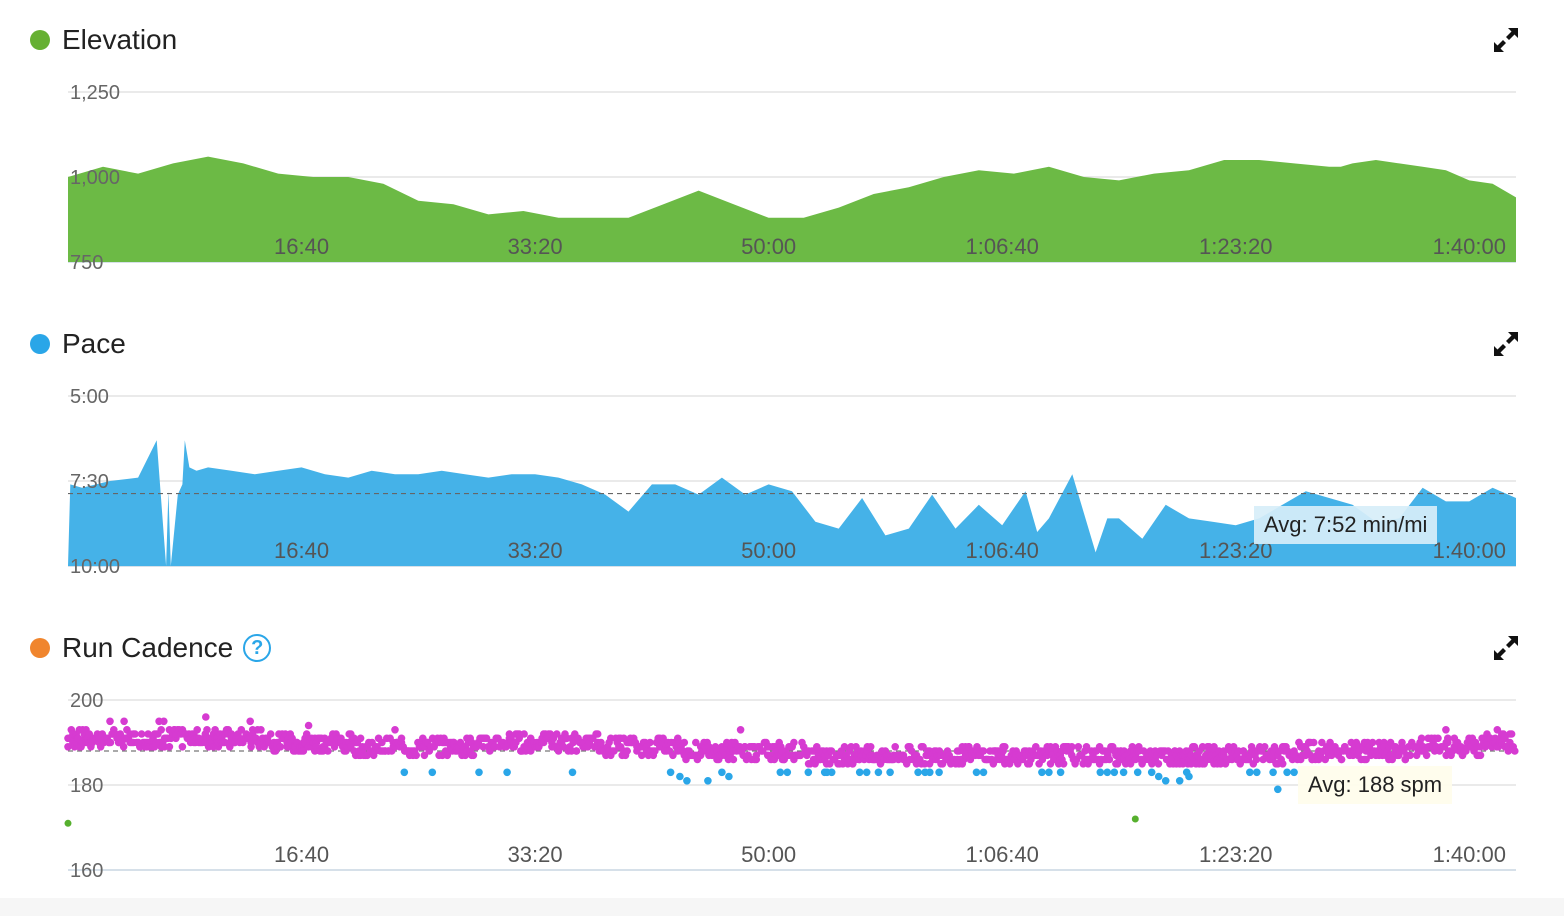 This screenshot has width=1564, height=916. I want to click on cadence-avg-label: Avg: 188 spm, so click(1375, 785).